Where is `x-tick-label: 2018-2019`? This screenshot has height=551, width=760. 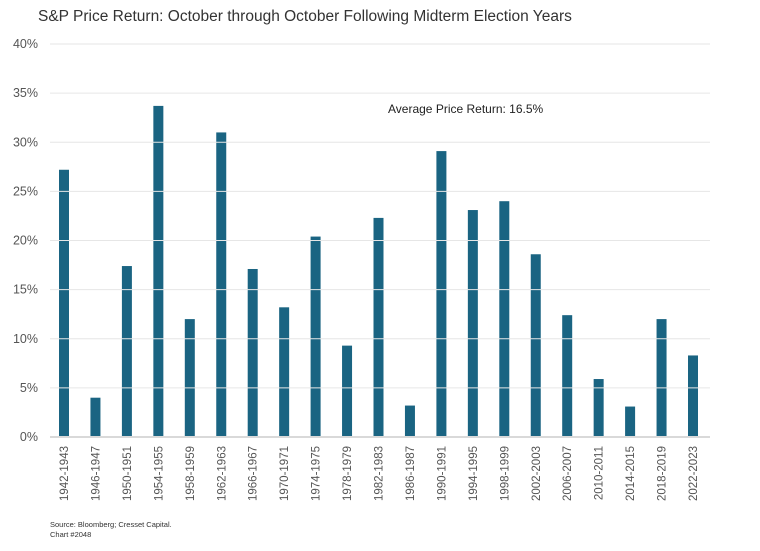 x-tick-label: 2018-2019 is located at coordinates (663, 473).